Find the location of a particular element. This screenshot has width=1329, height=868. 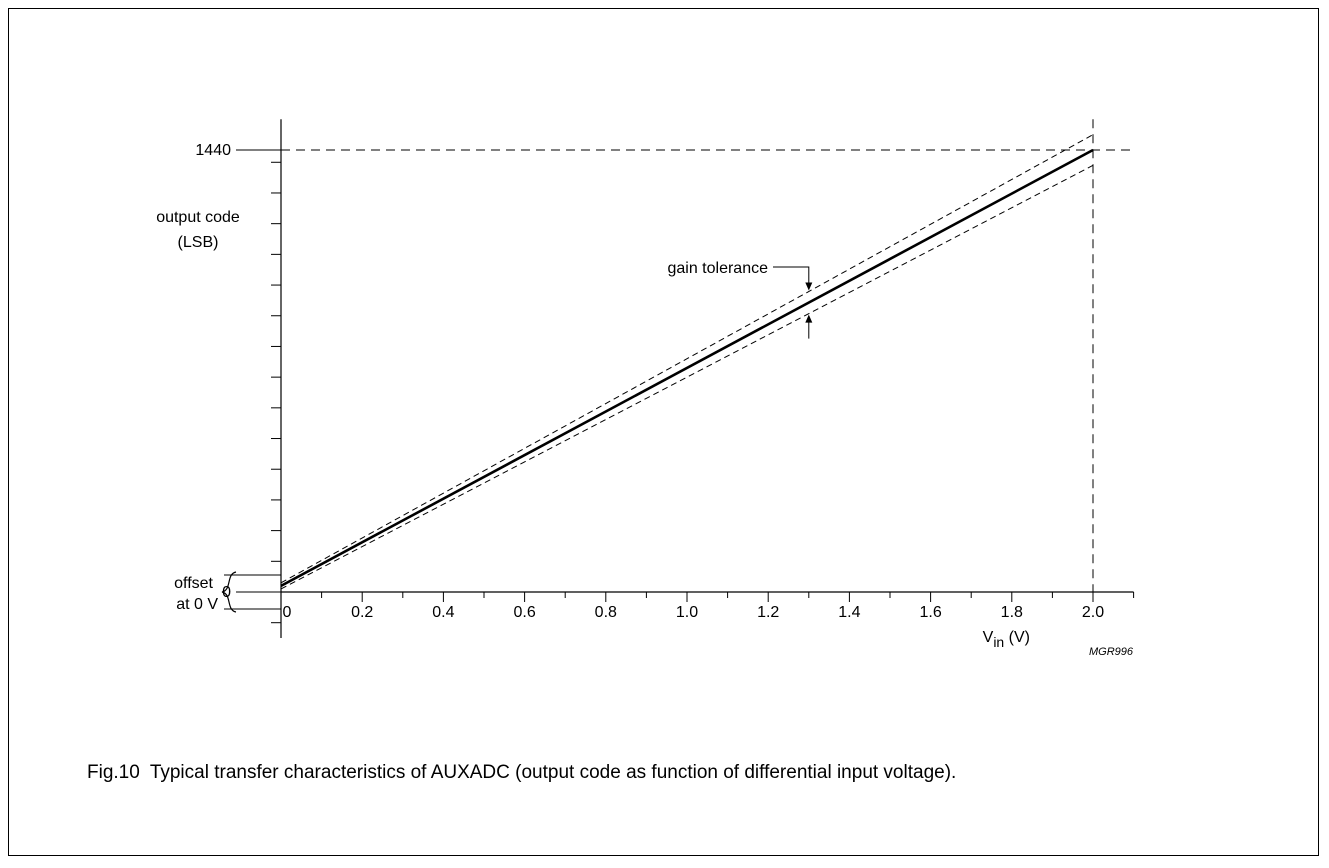

gain-tolerance-label: gain tolerance is located at coordinates (717, 268).